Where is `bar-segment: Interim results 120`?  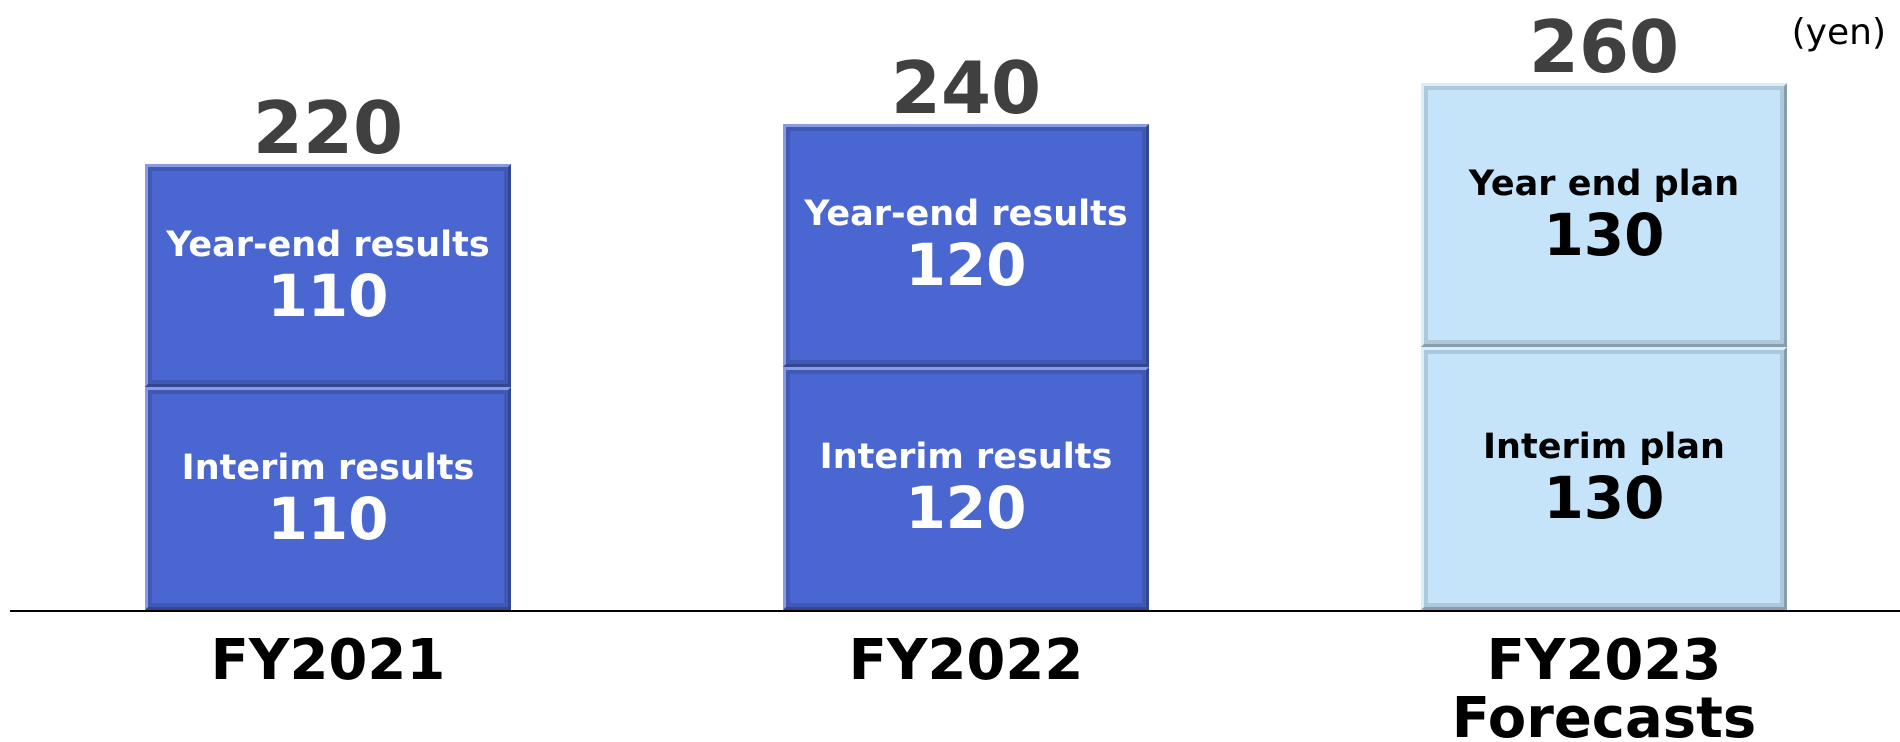 bar-segment: Interim results 120 is located at coordinates (966, 488).